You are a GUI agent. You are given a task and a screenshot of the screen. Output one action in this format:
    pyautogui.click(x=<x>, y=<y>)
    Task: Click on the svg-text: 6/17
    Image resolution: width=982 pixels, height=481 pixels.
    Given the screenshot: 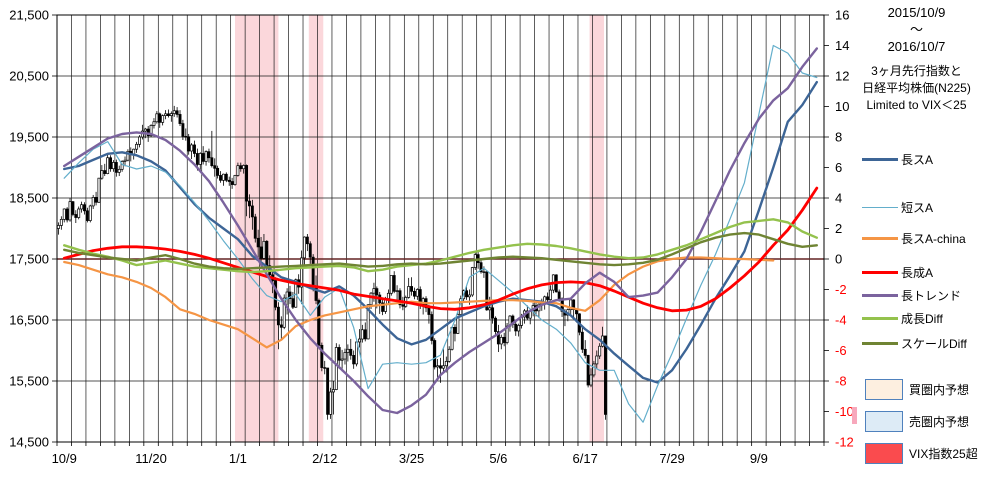 What is the action you would take?
    pyautogui.click(x=585, y=458)
    